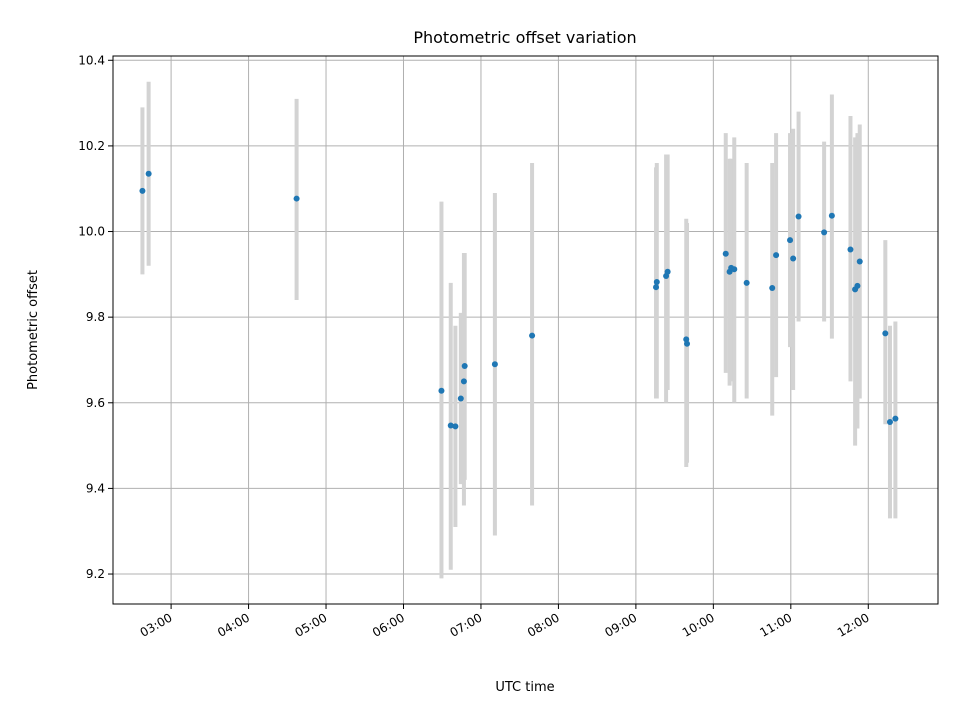 This screenshot has width=960, height=720. Describe the element at coordinates (95, 403) in the screenshot. I see `y-tick-label: 9.6` at that location.